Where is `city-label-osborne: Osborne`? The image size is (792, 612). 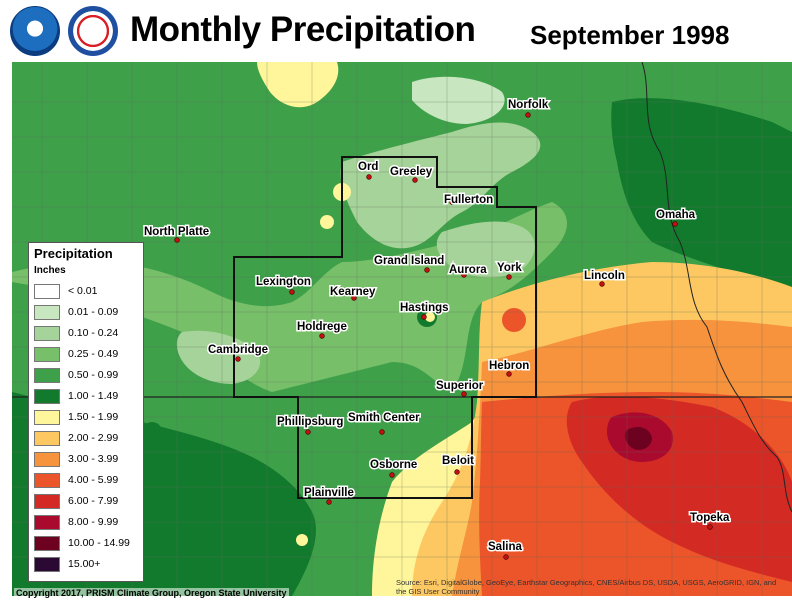 city-label-osborne: Osborne is located at coordinates (393, 465).